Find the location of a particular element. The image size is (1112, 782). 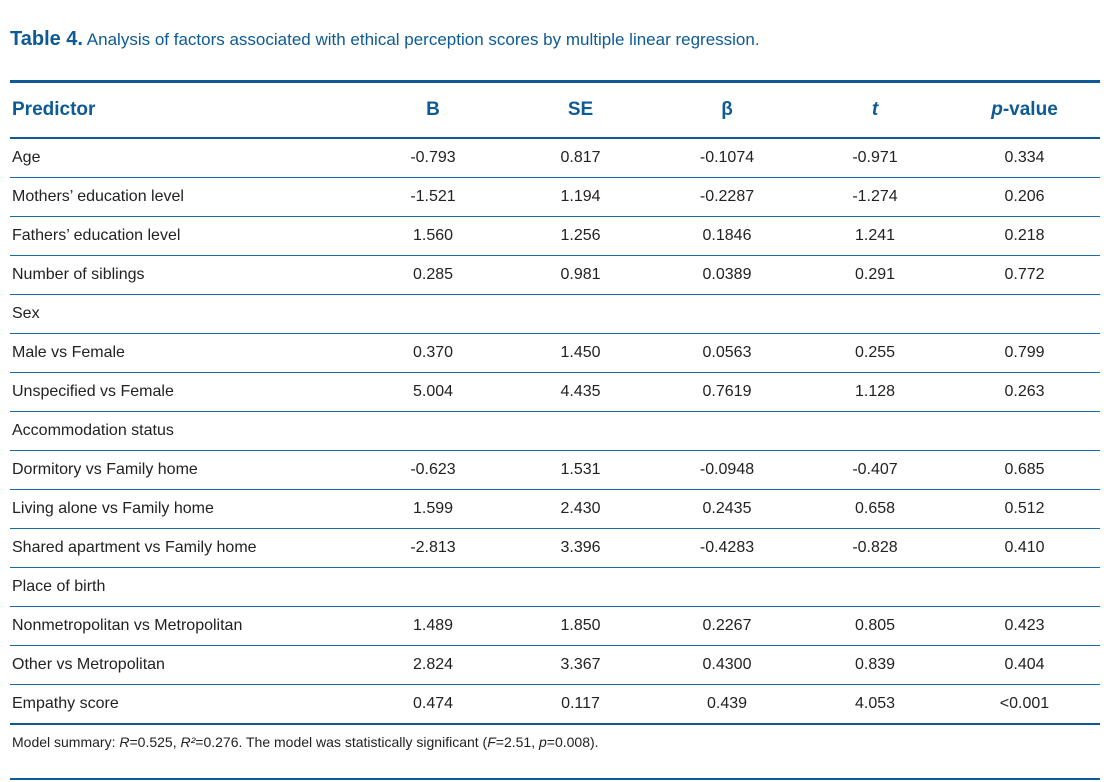

cell-beta: 0.7619 is located at coordinates (727, 392).